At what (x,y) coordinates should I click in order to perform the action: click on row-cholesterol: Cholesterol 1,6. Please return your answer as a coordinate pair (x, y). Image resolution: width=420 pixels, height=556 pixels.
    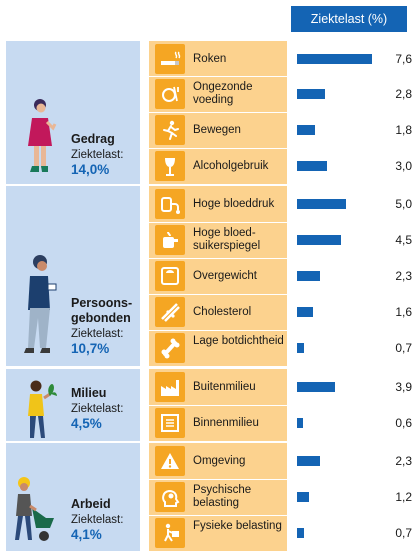
    Looking at the image, I should click on (210, 312).